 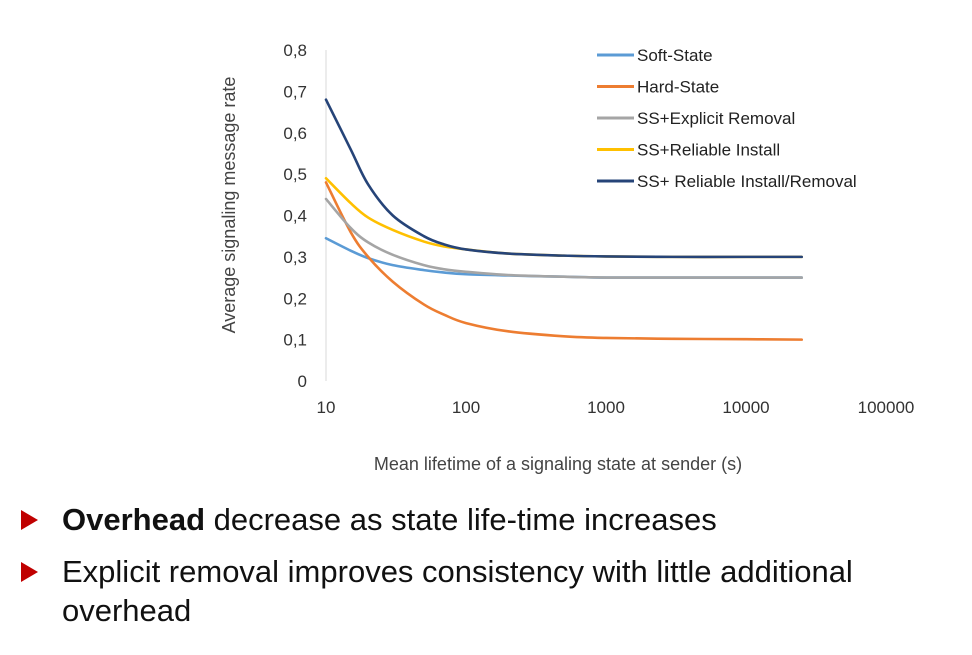 What do you see at coordinates (564, 238) in the screenshot?
I see `series-line-ss-explicit-removal` at bounding box center [564, 238].